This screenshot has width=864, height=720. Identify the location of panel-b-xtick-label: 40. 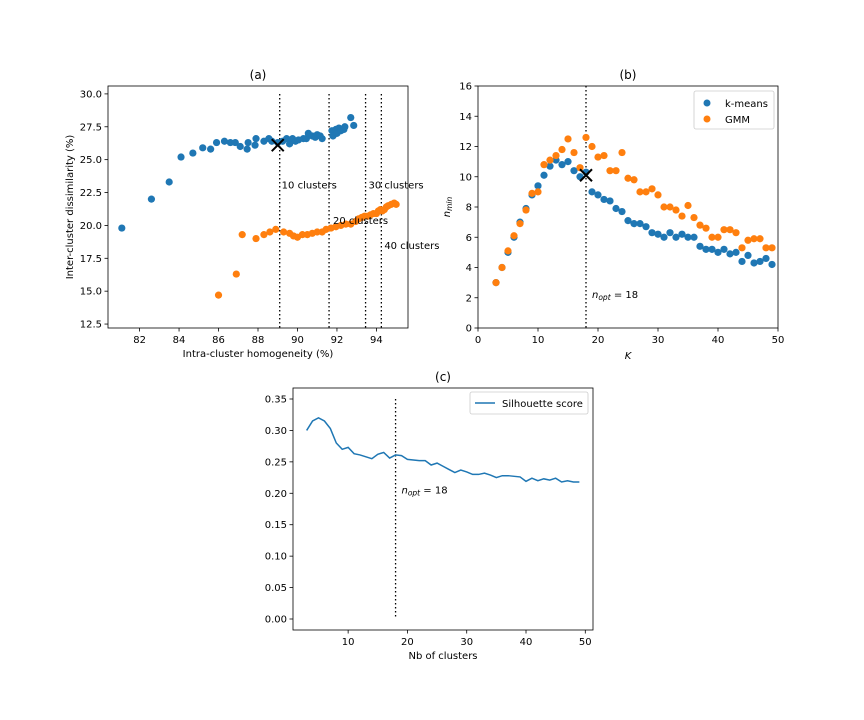
(718, 340).